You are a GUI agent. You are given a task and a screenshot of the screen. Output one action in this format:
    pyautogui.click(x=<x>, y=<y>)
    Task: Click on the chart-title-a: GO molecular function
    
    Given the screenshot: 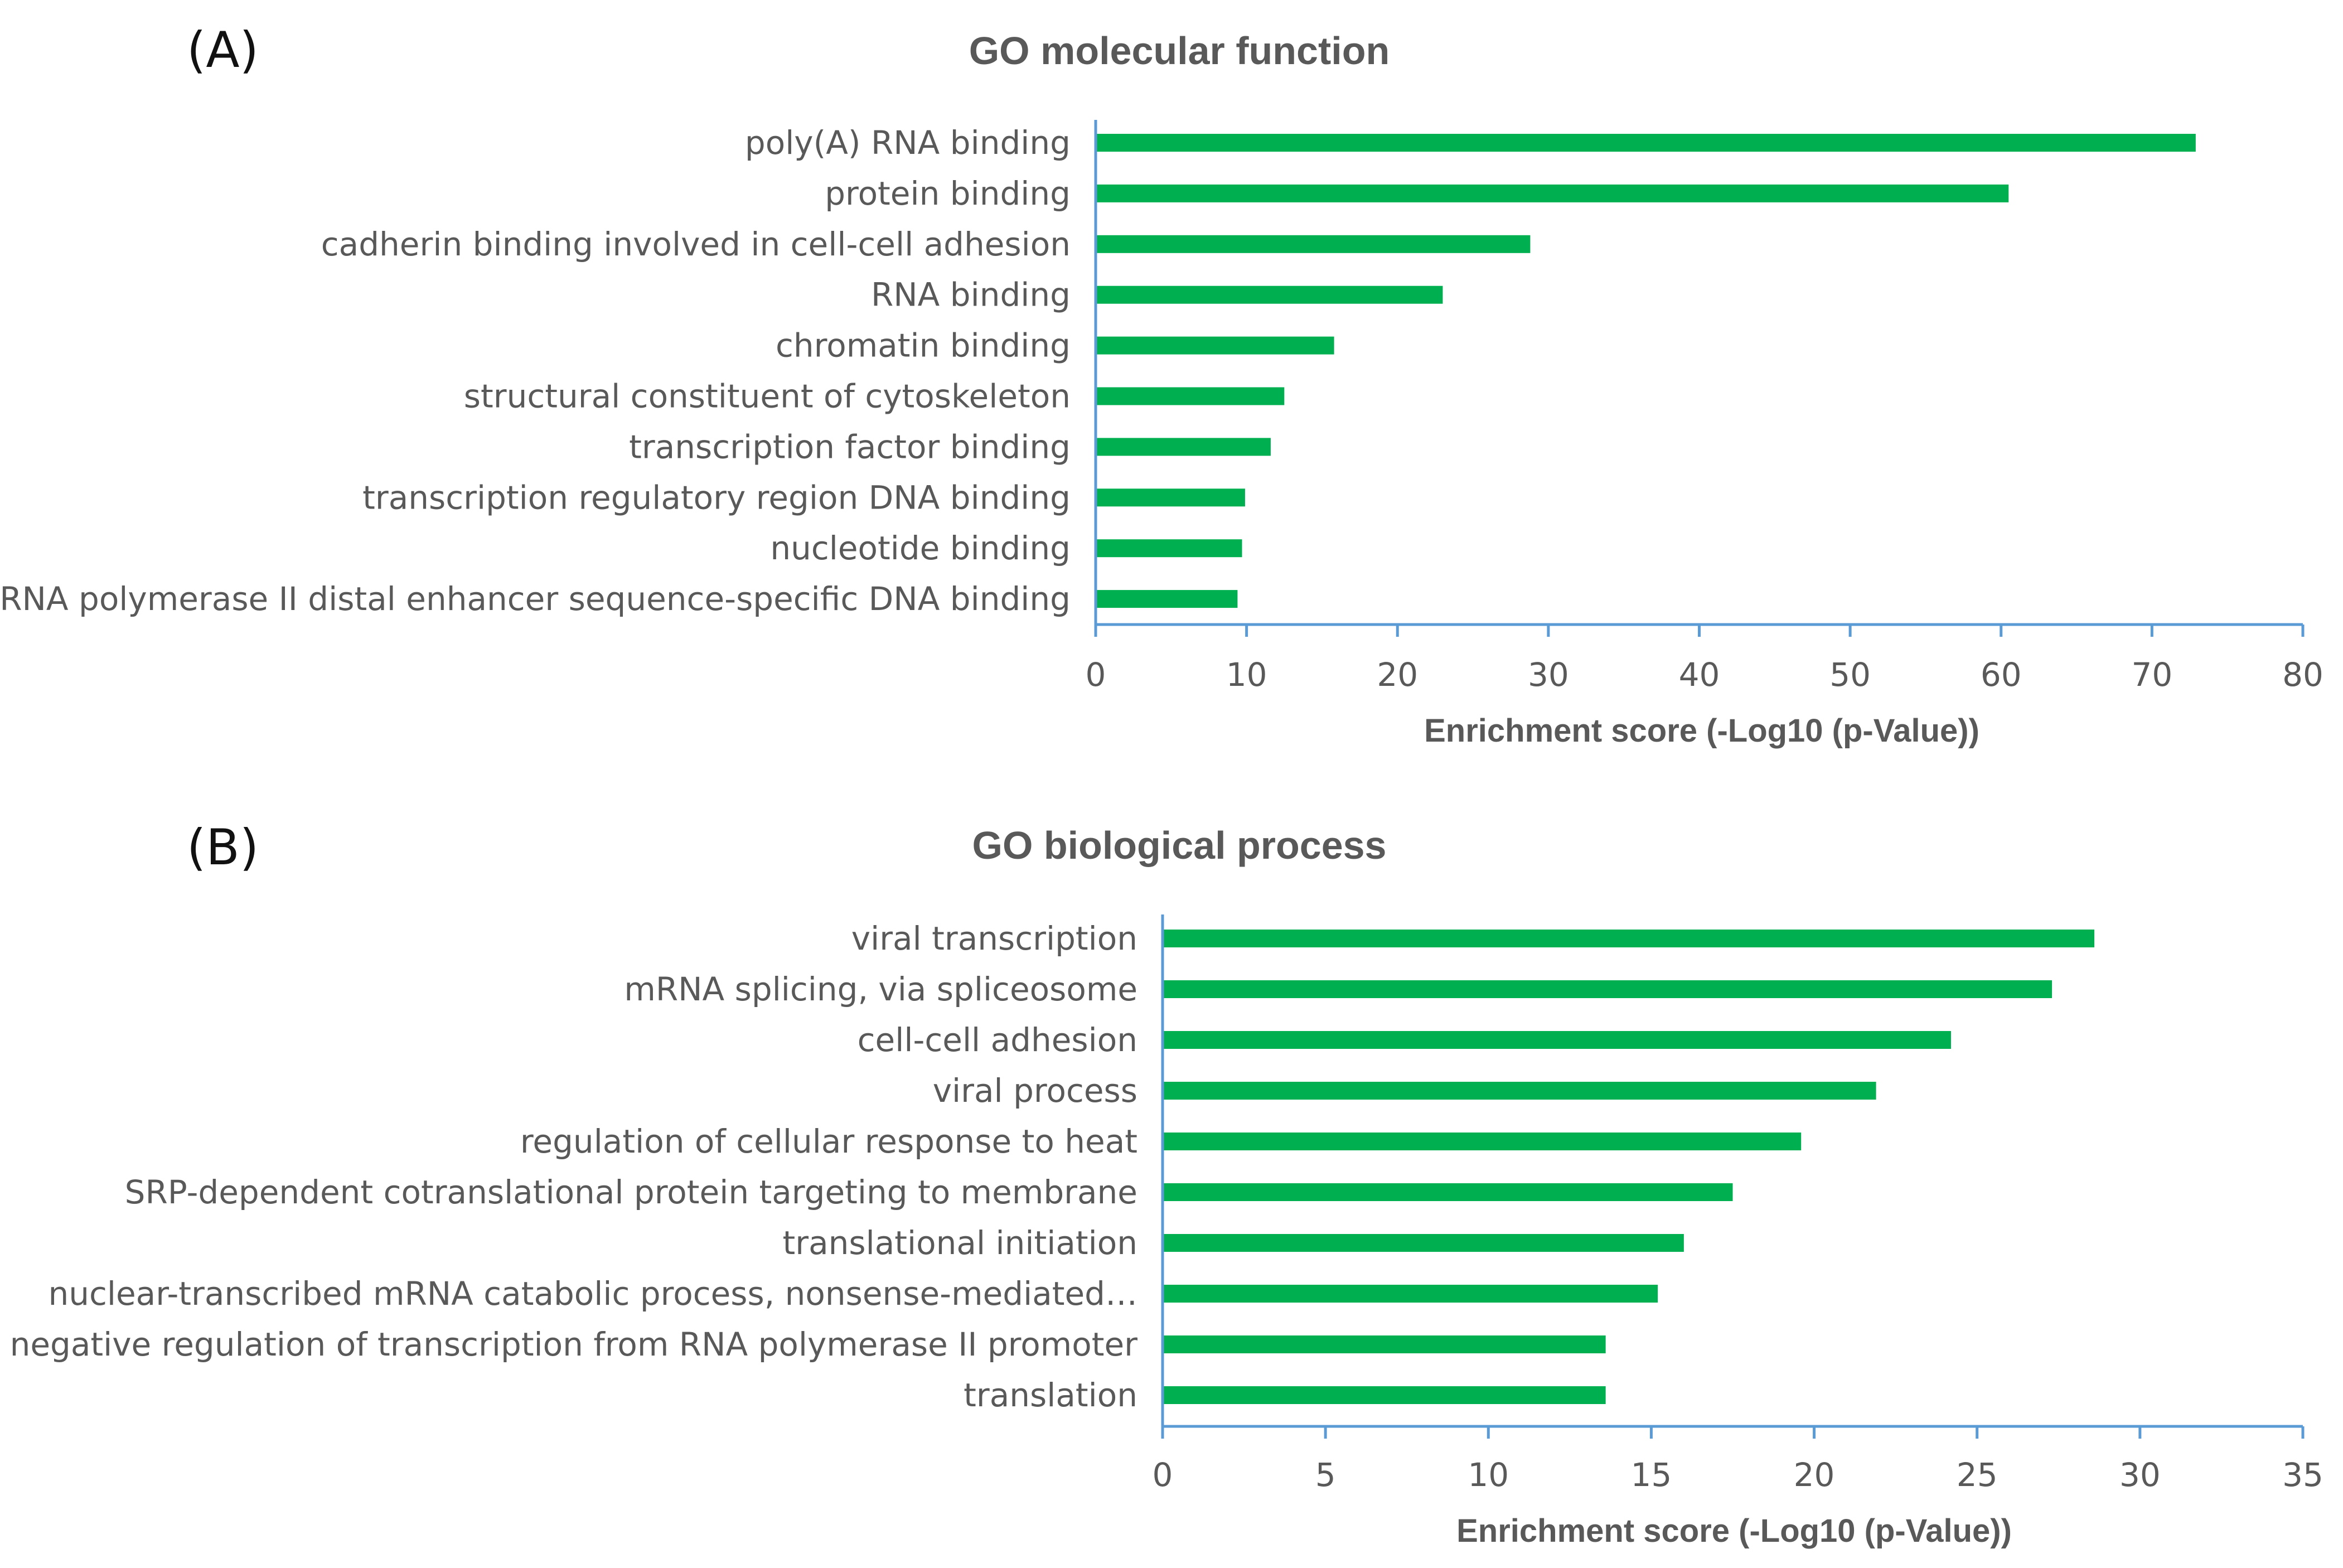 What is the action you would take?
    pyautogui.click(x=1179, y=50)
    